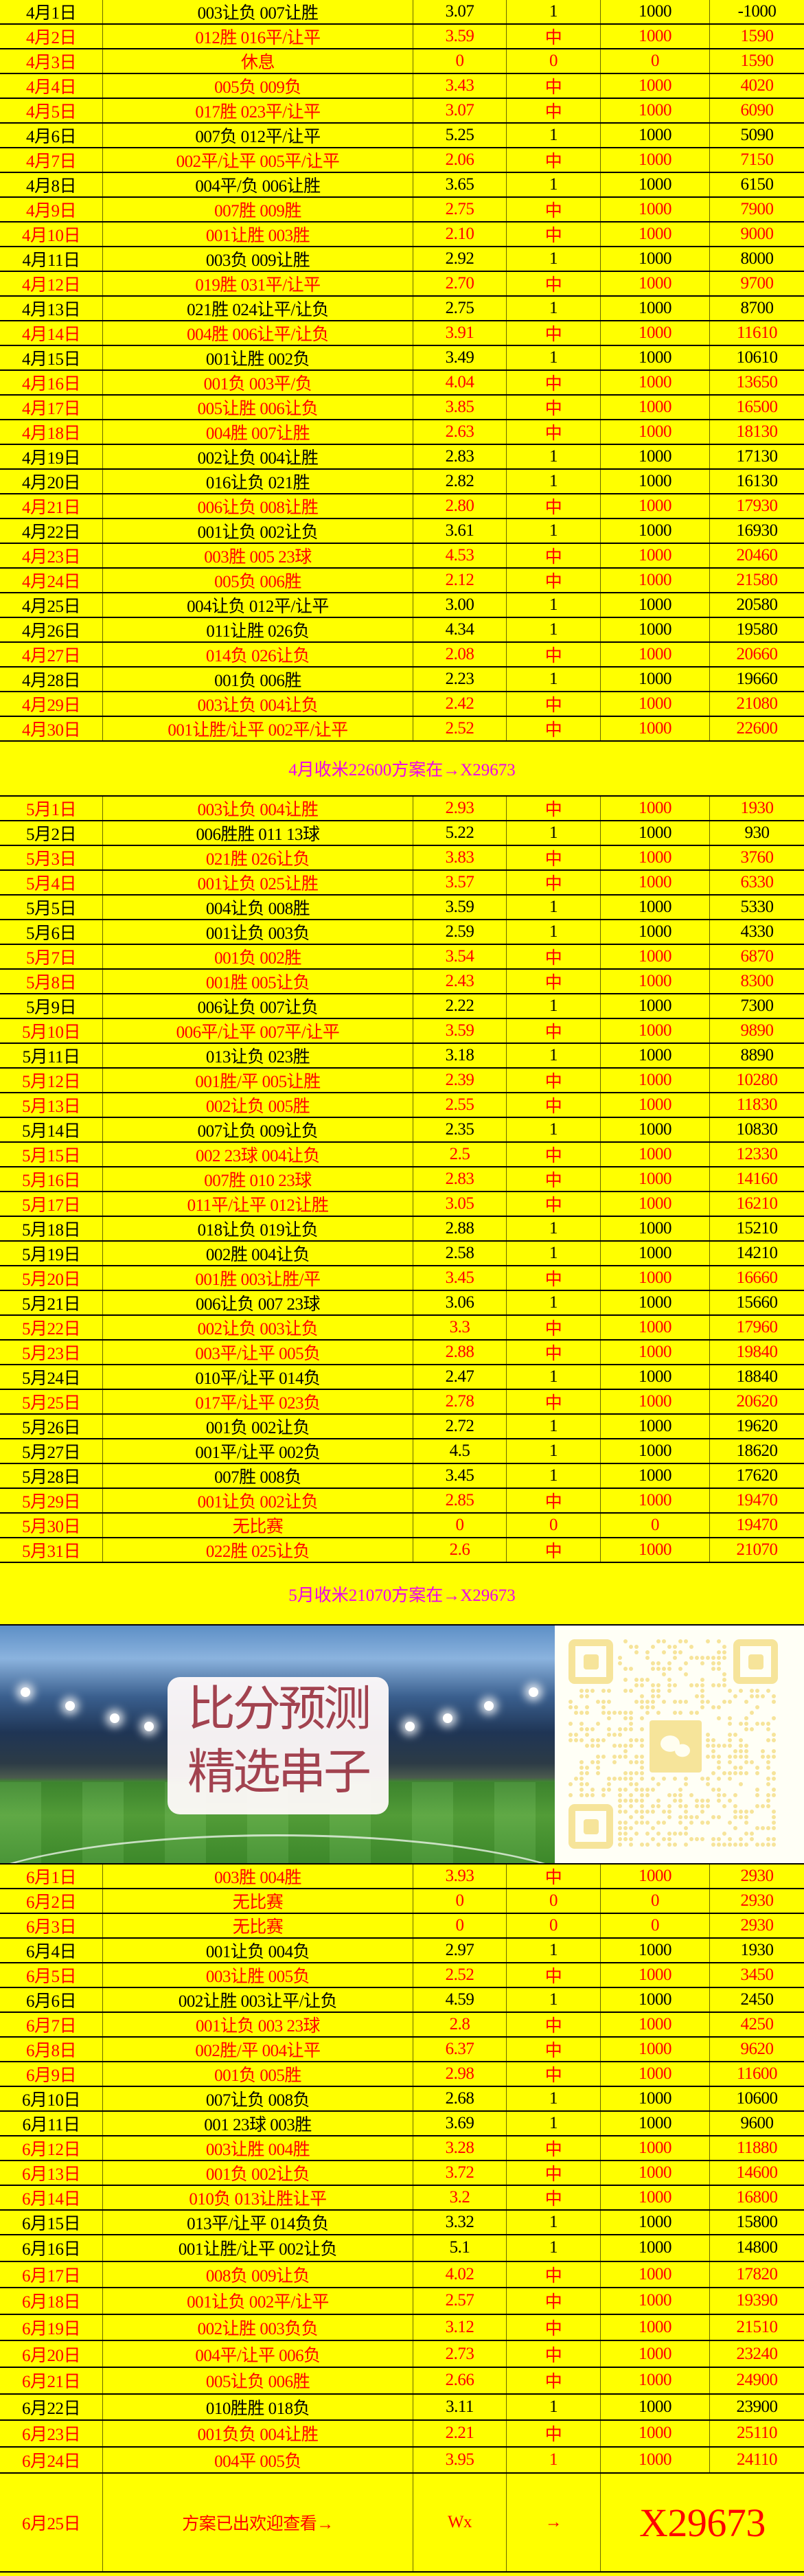 This screenshot has width=804, height=2576. Describe the element at coordinates (258, 160) in the screenshot. I see `picks-cell: 002平/让平 005平/让平` at that location.